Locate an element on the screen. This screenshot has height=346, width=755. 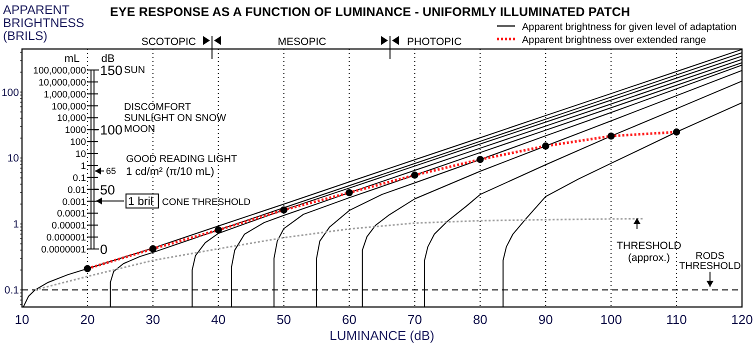
annotation: 0.001 is located at coordinates (74, 202).